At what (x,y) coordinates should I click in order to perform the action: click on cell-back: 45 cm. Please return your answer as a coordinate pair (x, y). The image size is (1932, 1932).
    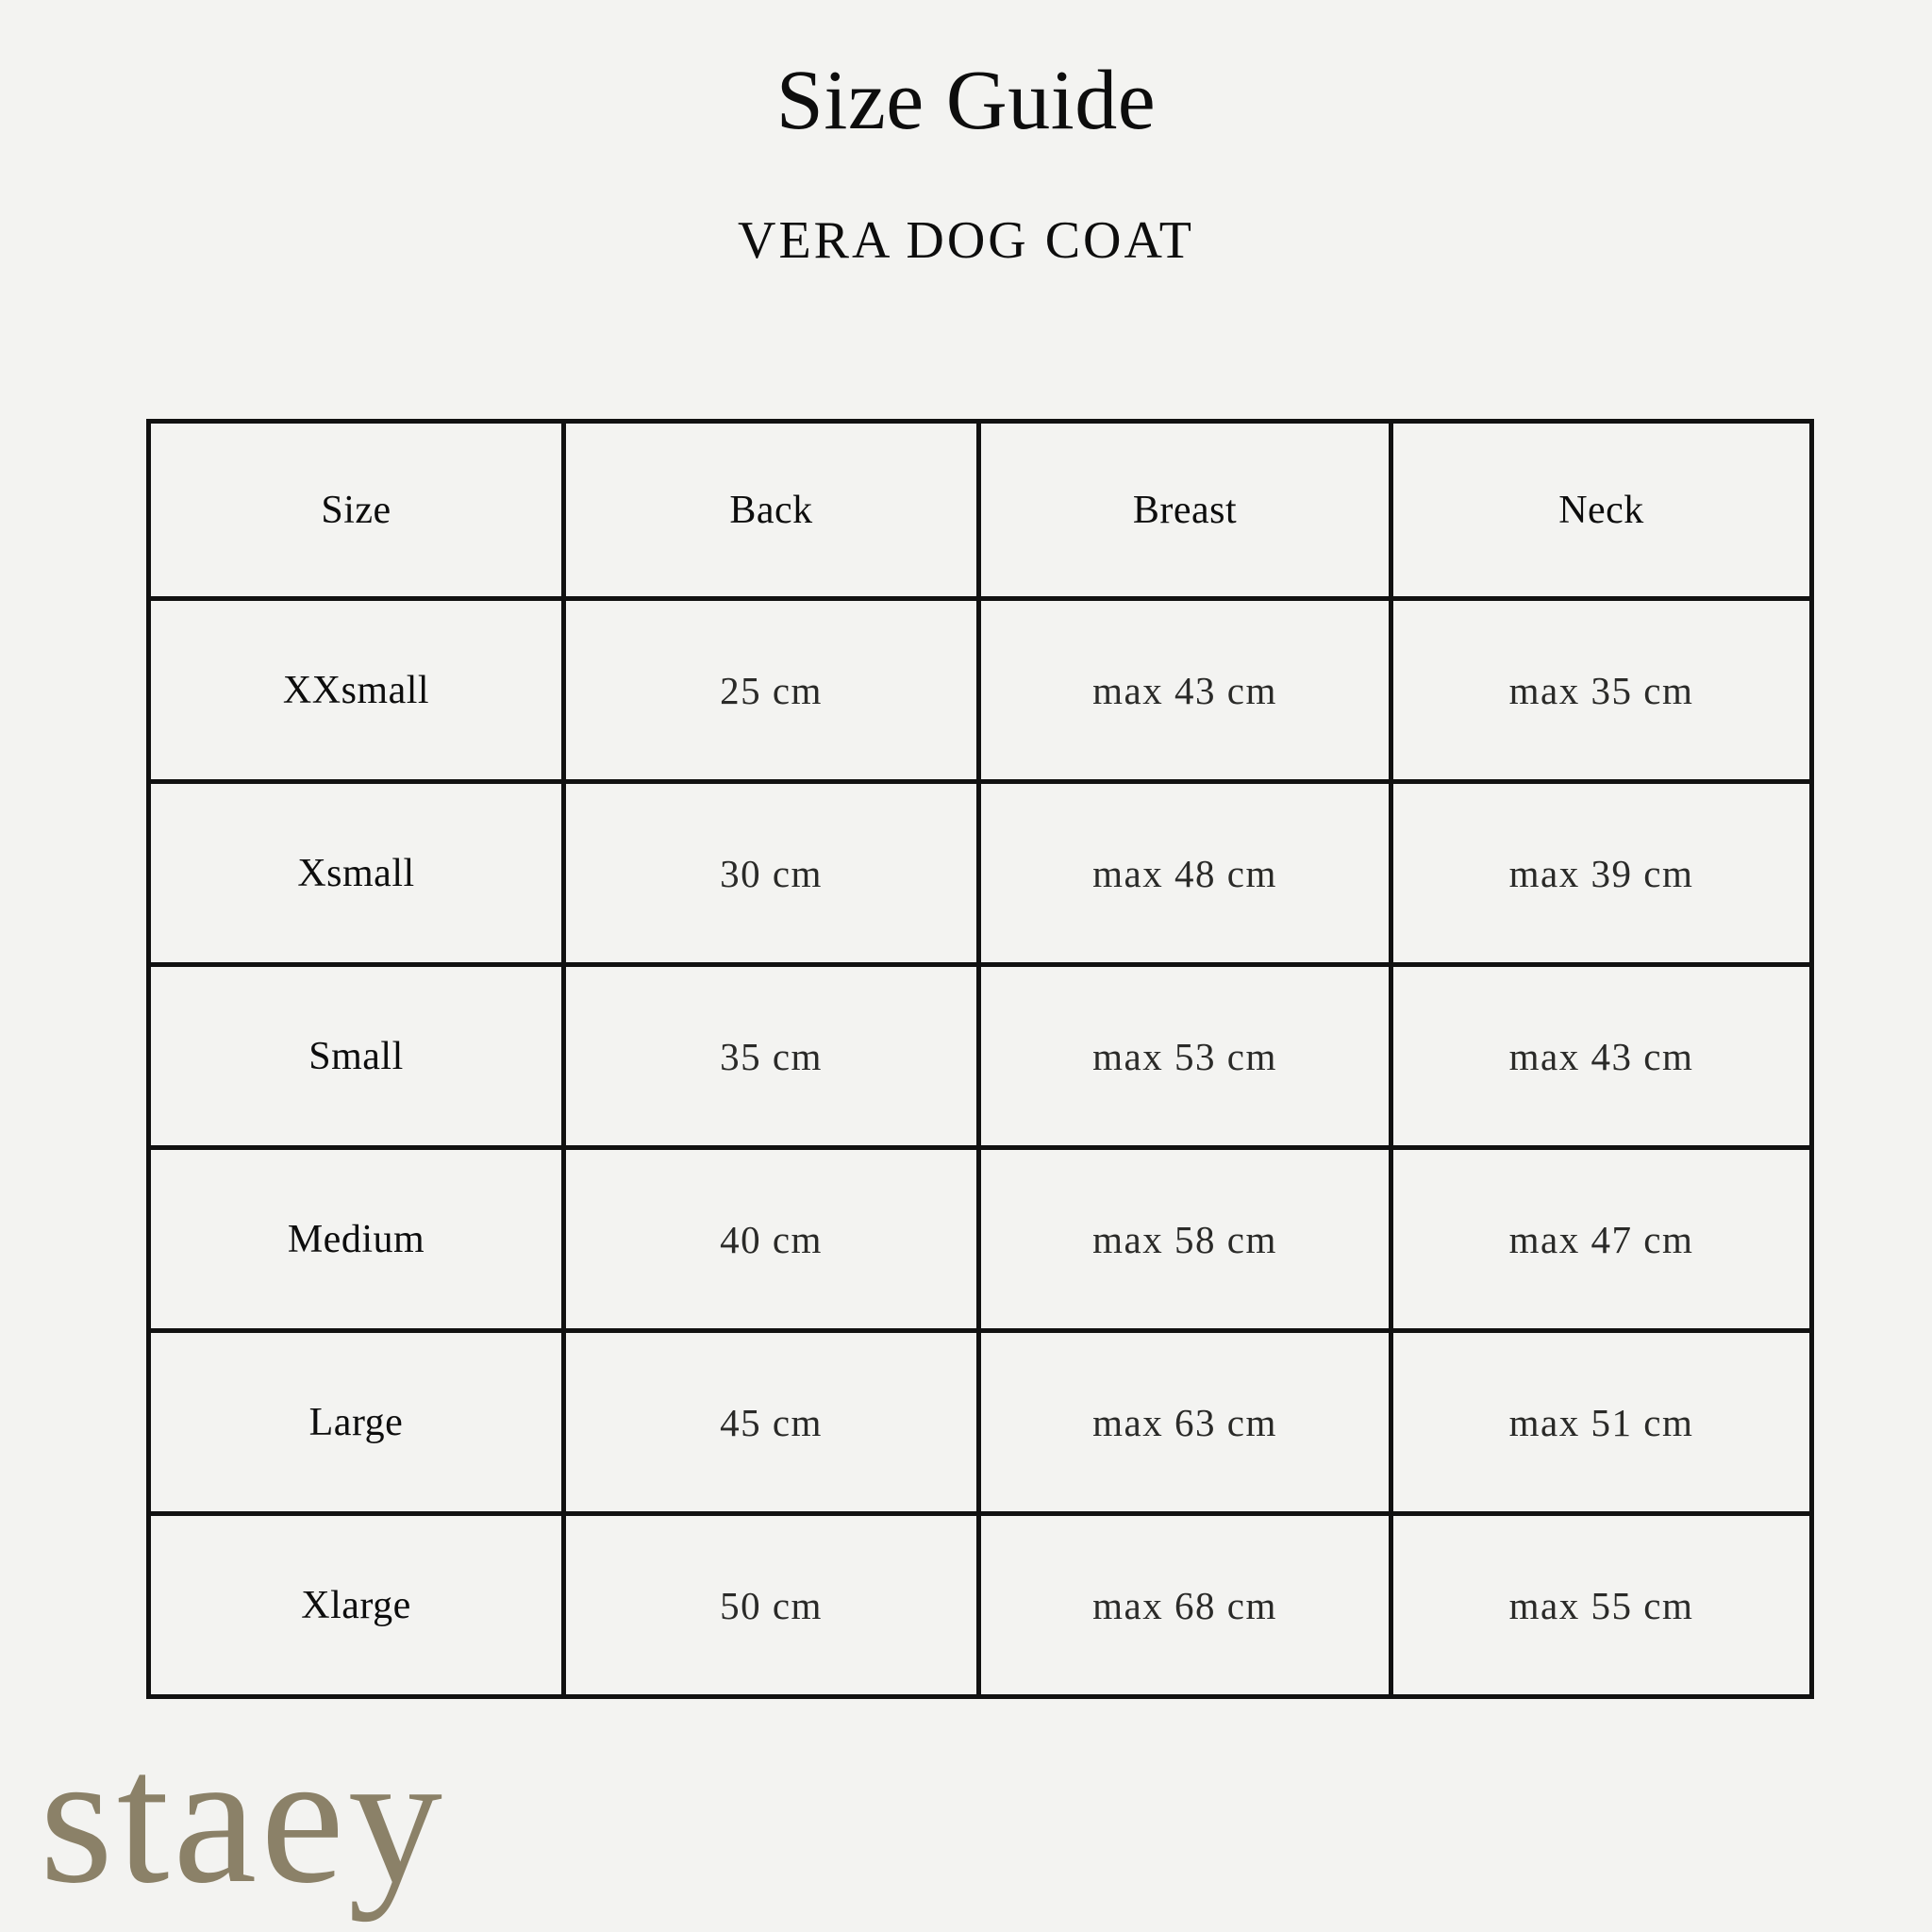
    Looking at the image, I should click on (771, 1422).